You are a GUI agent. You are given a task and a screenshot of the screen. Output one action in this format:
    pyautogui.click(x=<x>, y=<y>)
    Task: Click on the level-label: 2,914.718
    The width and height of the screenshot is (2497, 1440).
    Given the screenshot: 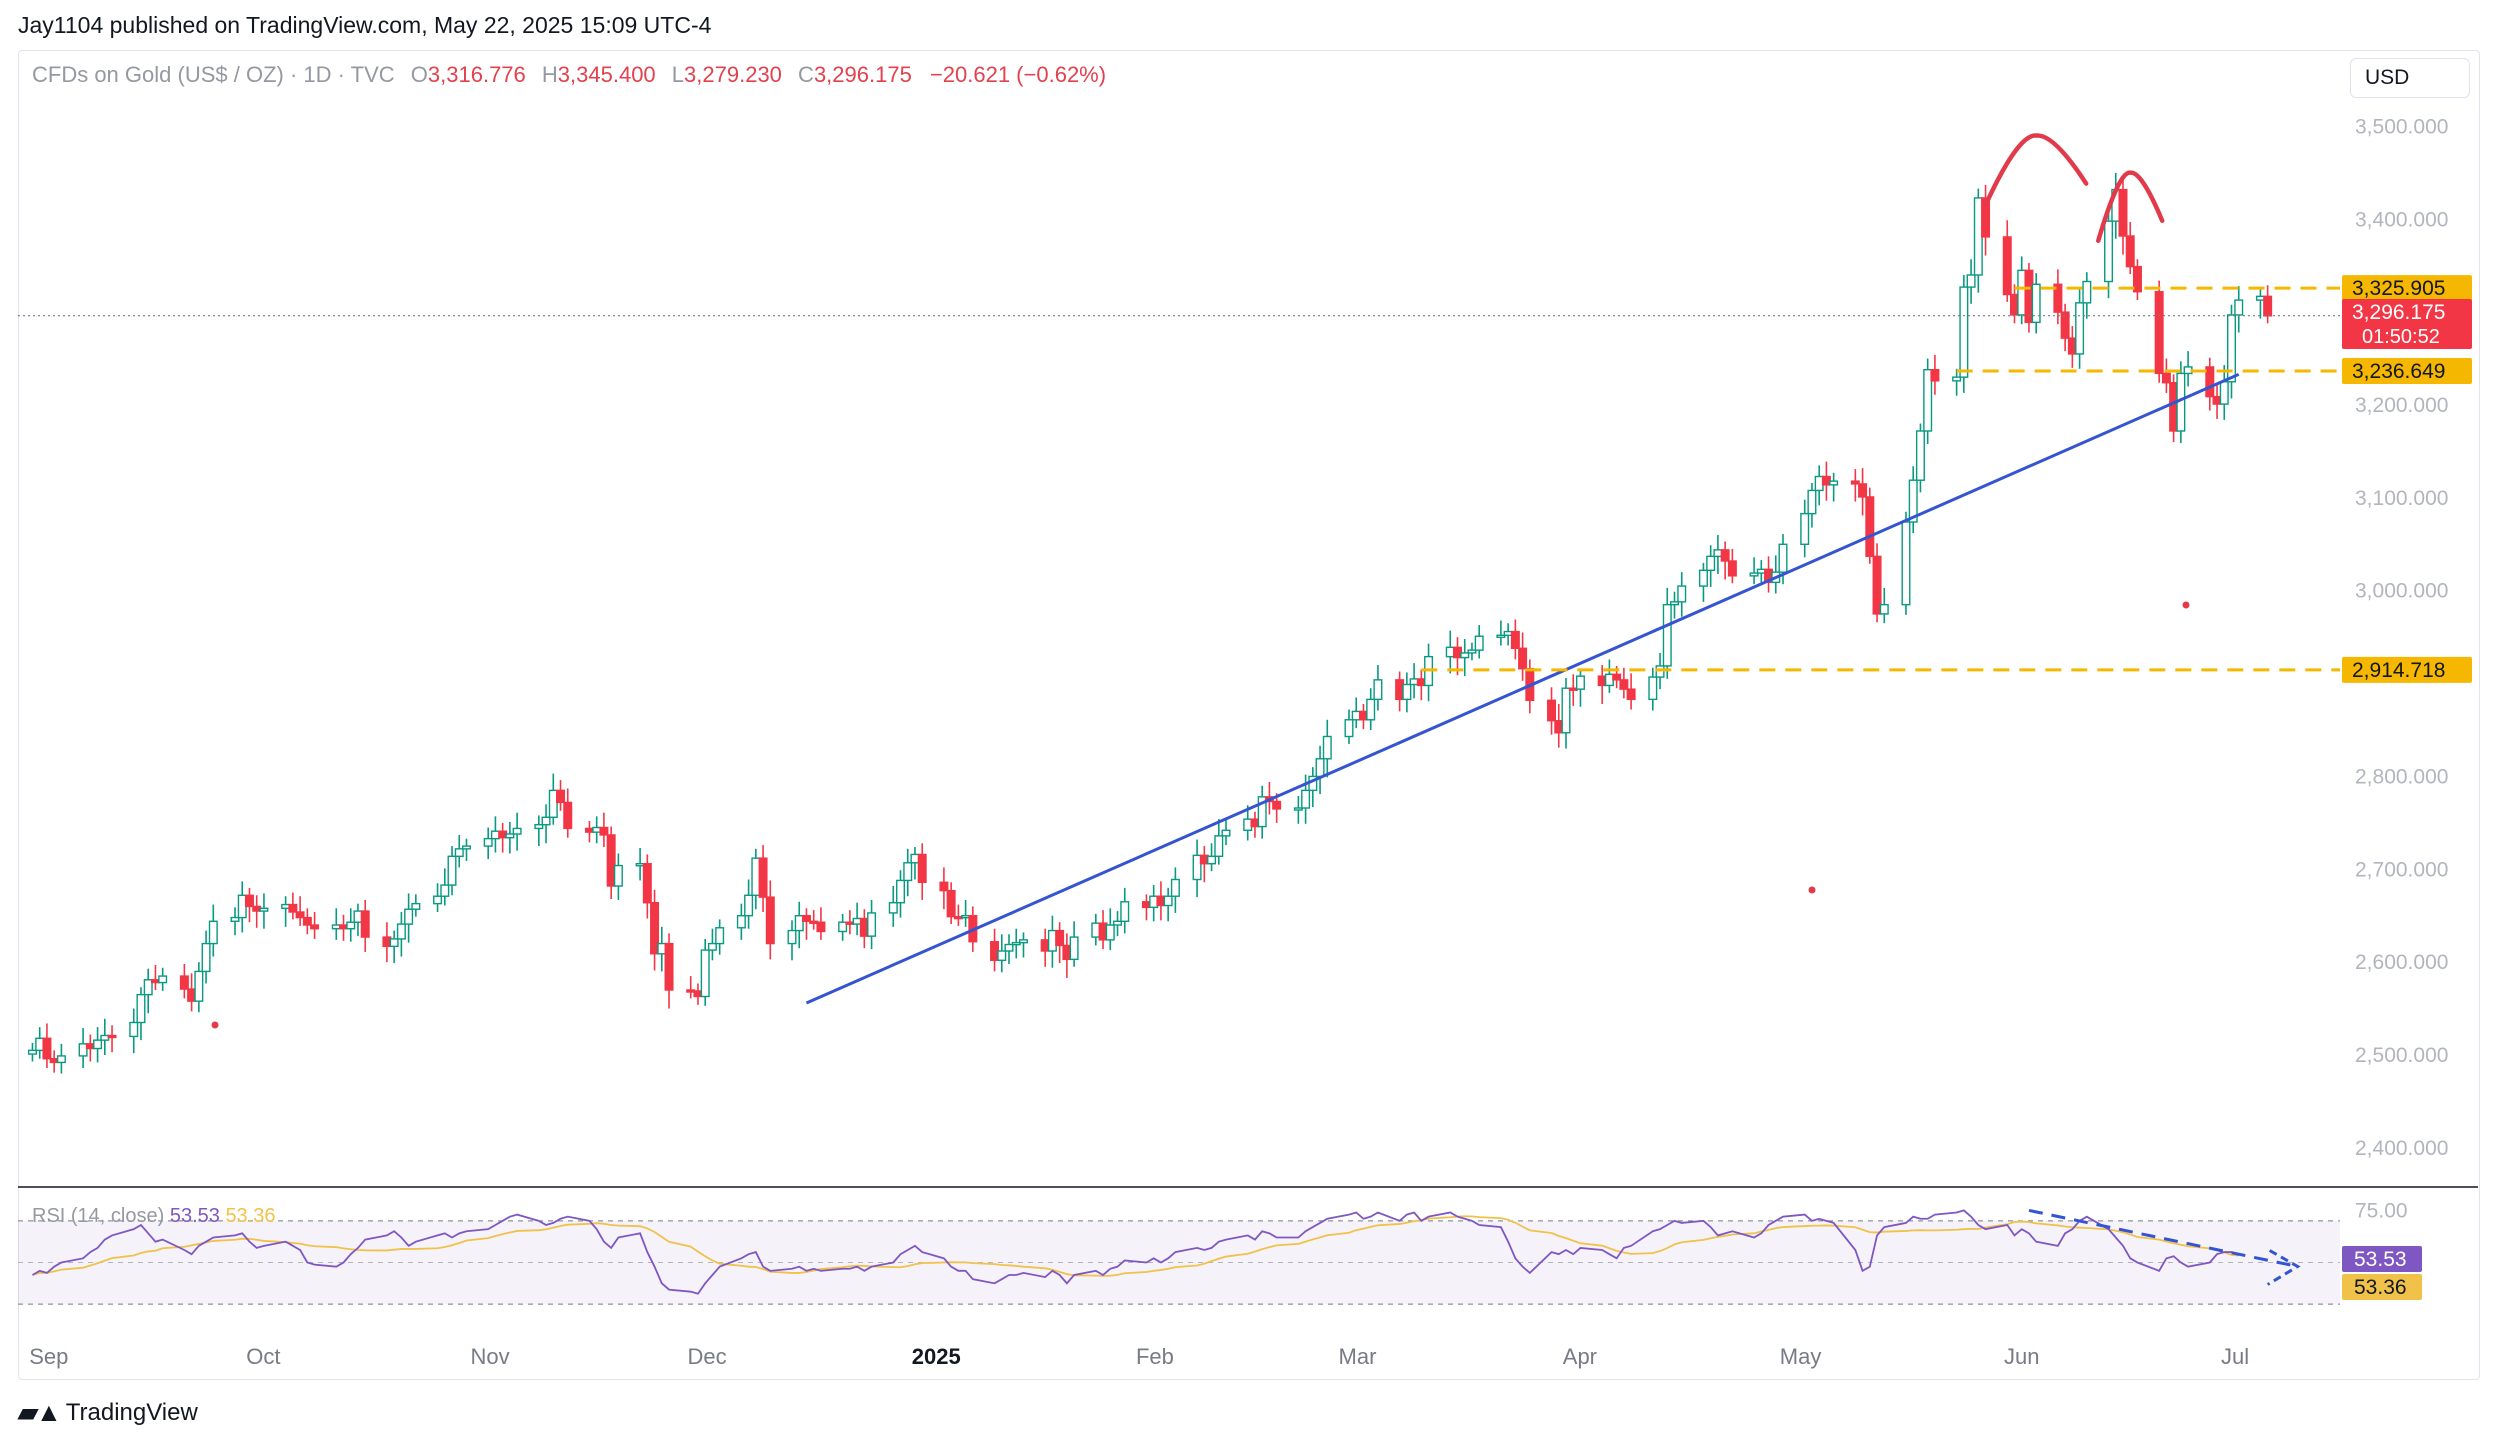 What is the action you would take?
    pyautogui.click(x=2398, y=670)
    